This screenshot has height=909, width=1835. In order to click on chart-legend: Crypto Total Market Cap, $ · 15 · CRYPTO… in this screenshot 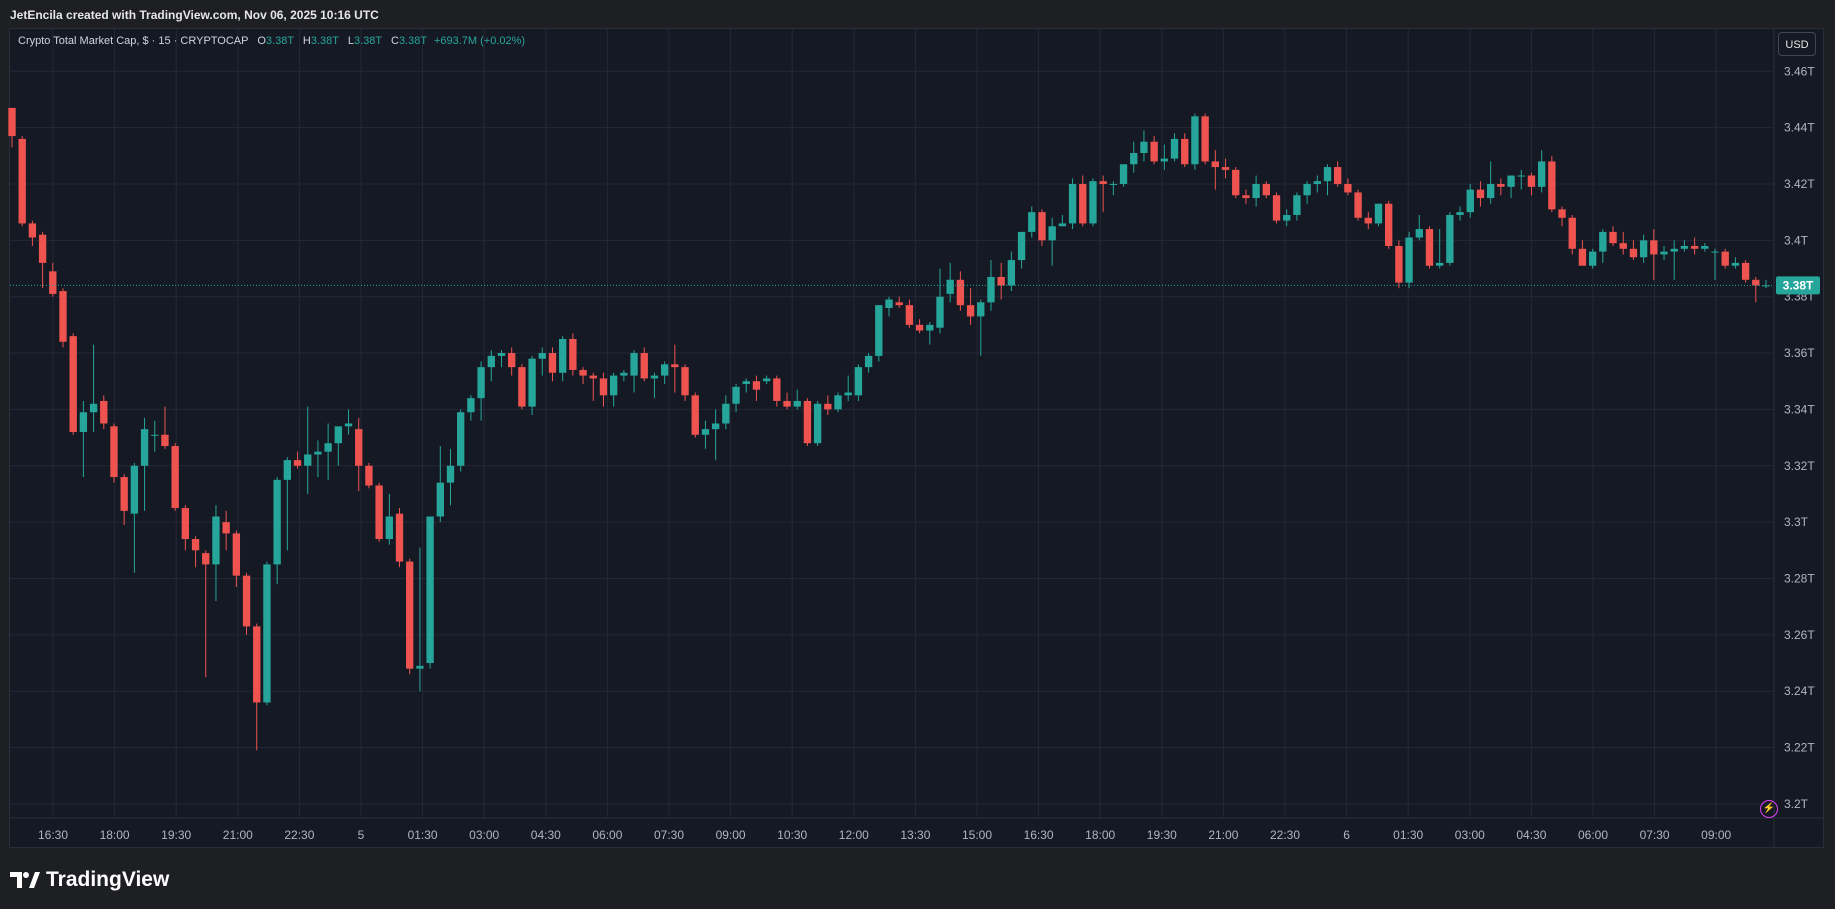, I will do `click(271, 41)`.